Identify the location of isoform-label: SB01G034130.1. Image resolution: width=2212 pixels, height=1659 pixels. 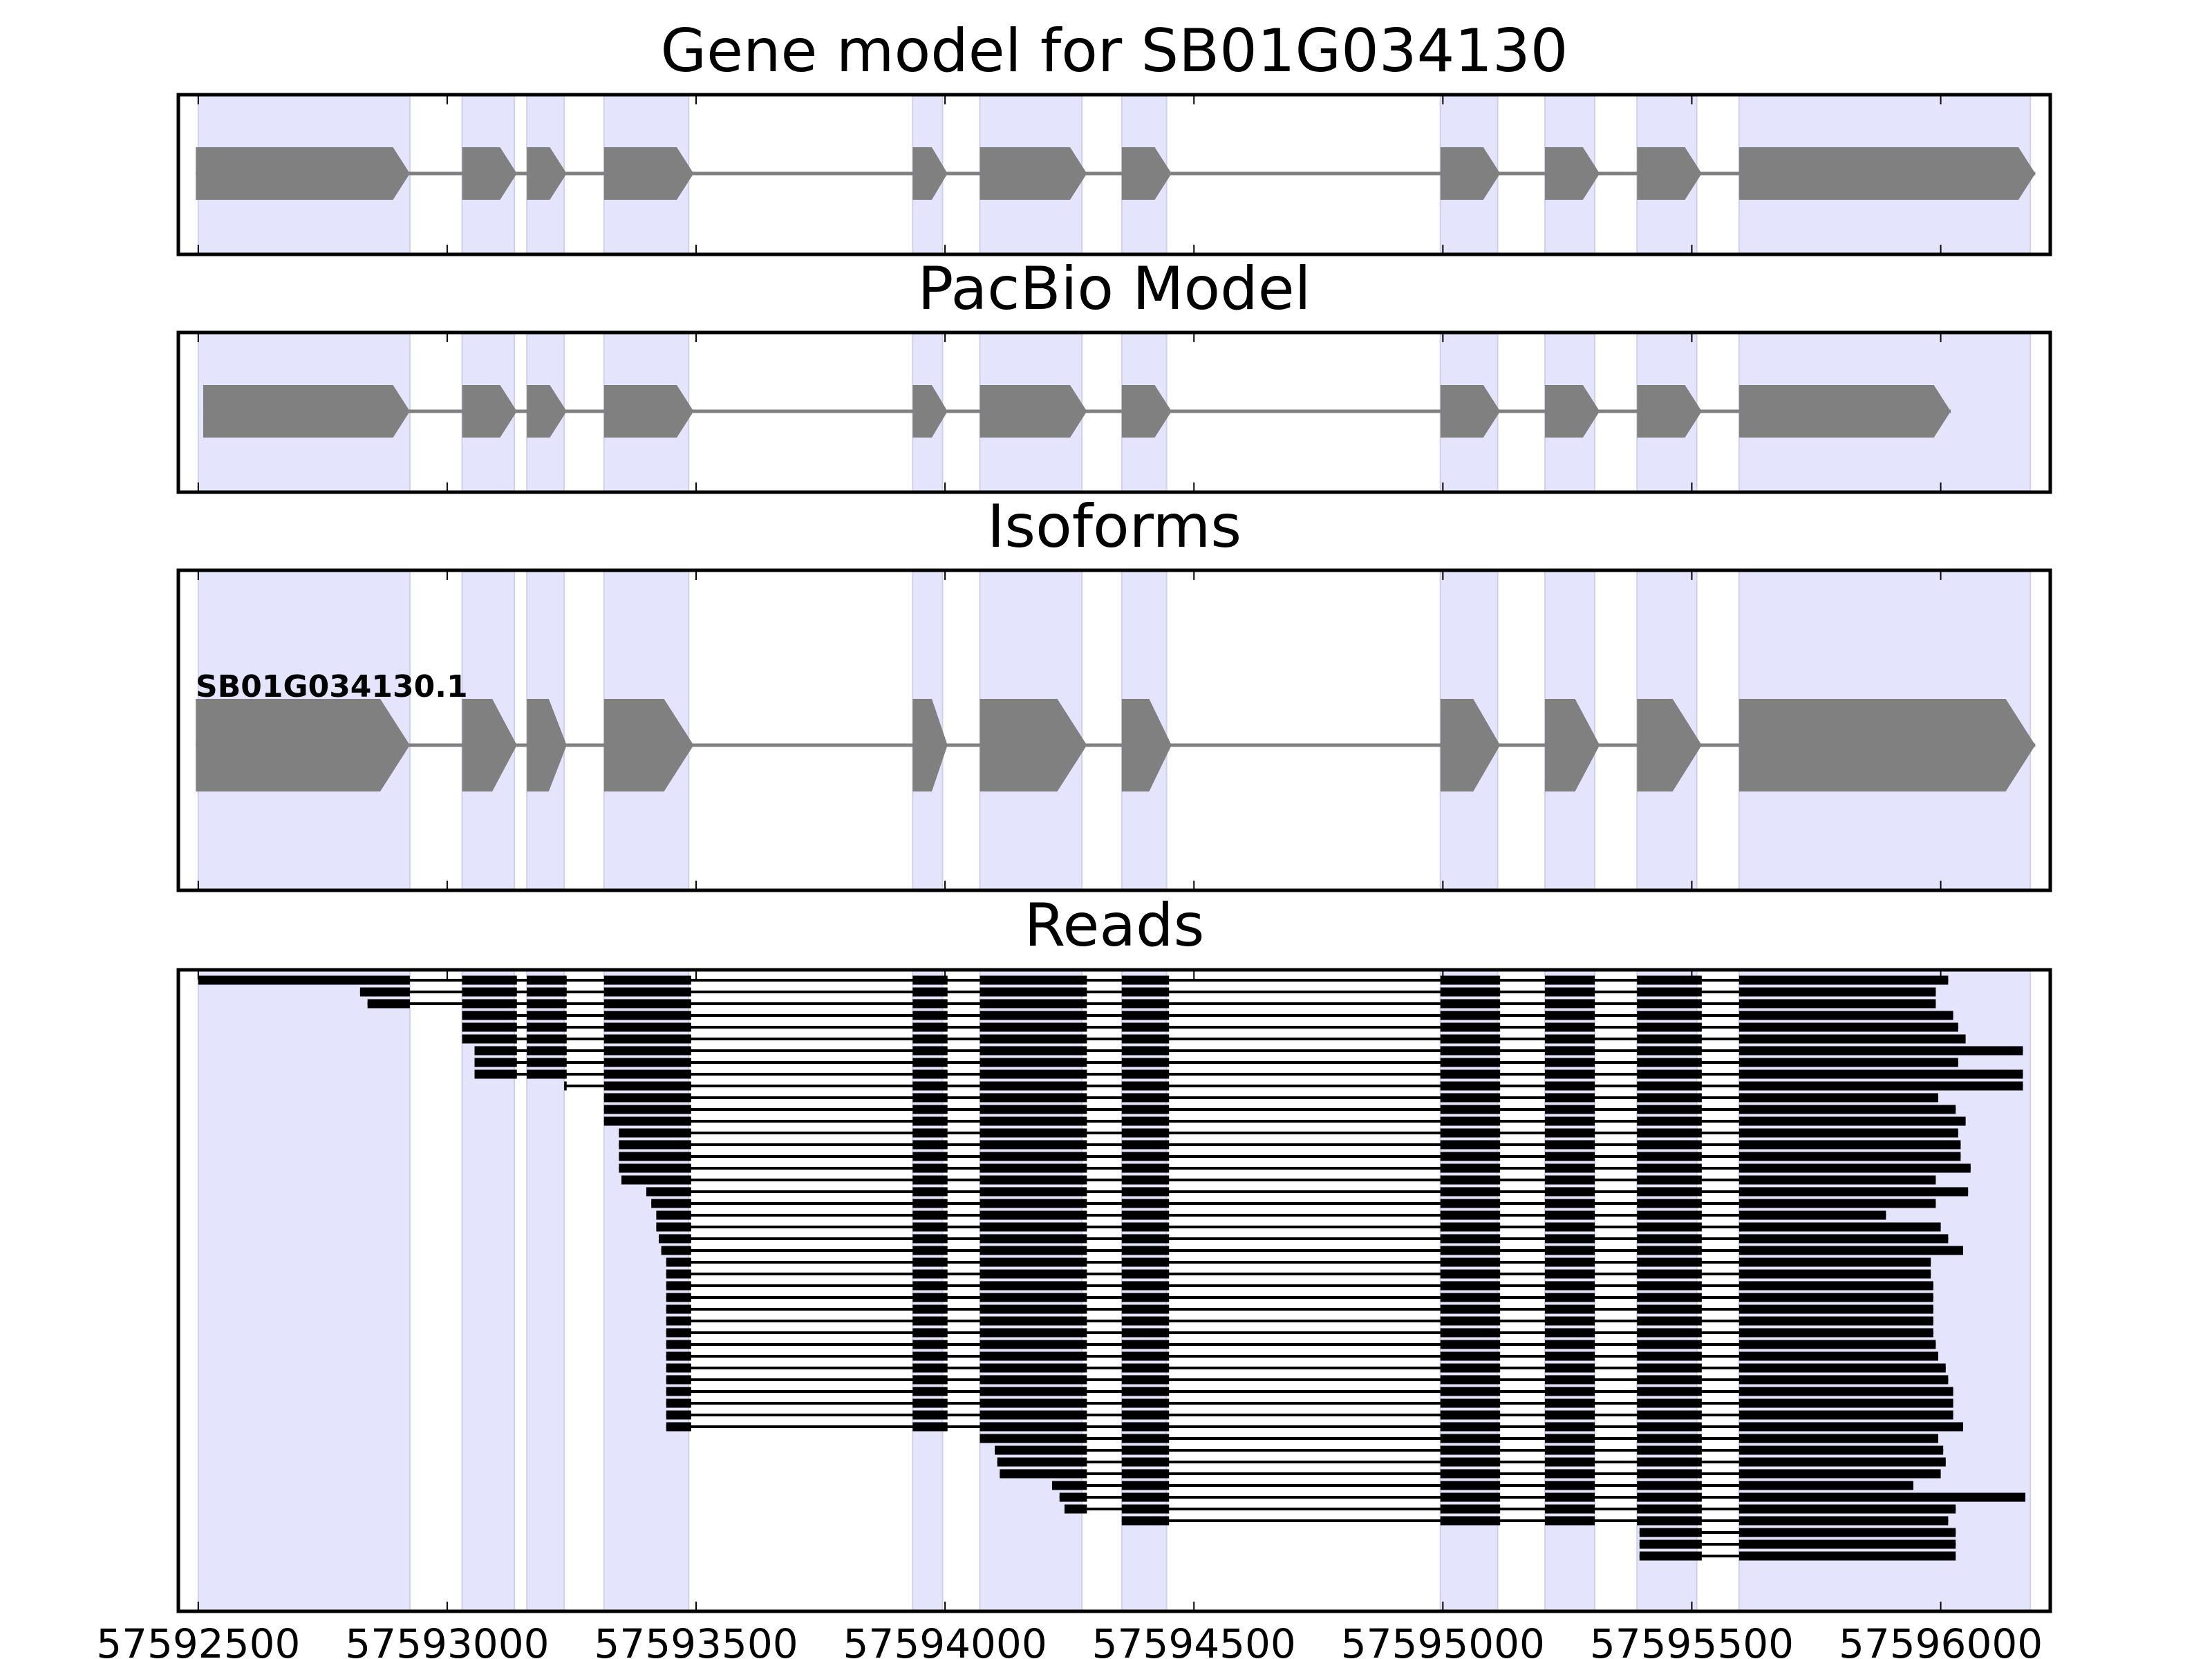
(332, 686).